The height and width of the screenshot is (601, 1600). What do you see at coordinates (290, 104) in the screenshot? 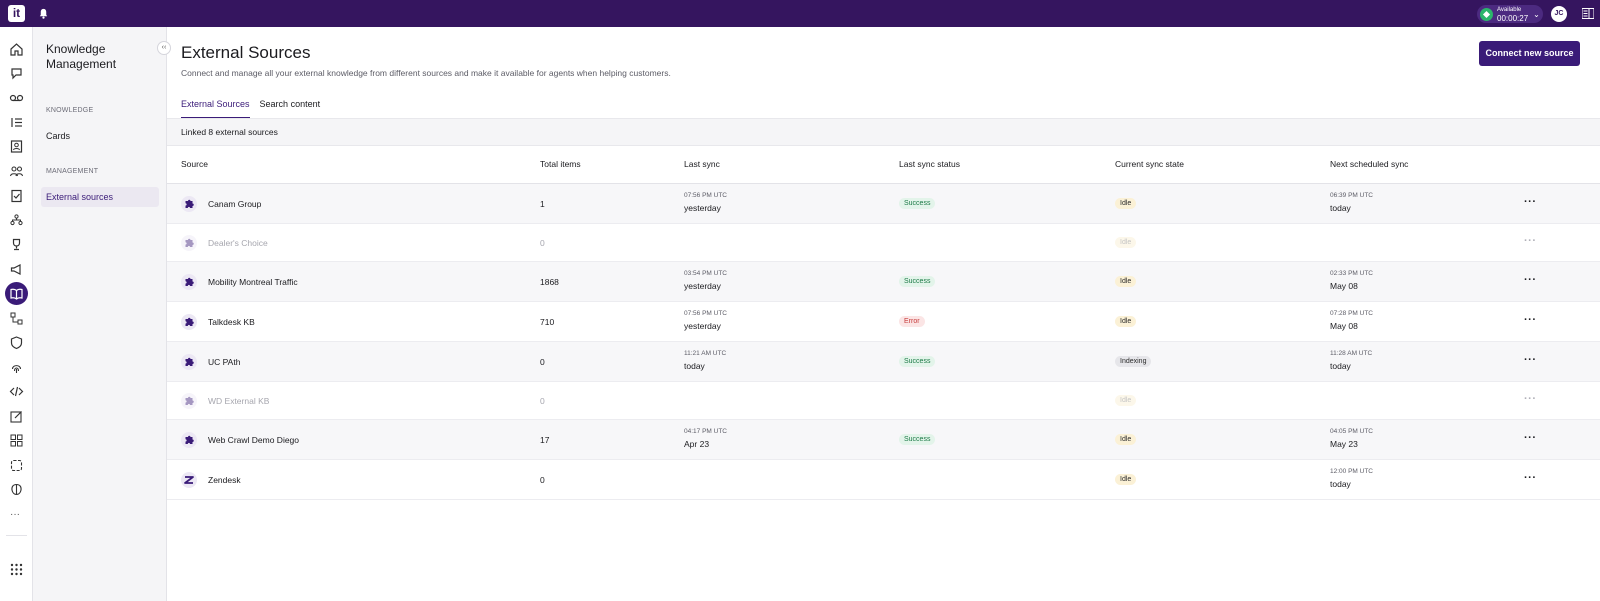
I see `tab-search-content: Search content` at bounding box center [290, 104].